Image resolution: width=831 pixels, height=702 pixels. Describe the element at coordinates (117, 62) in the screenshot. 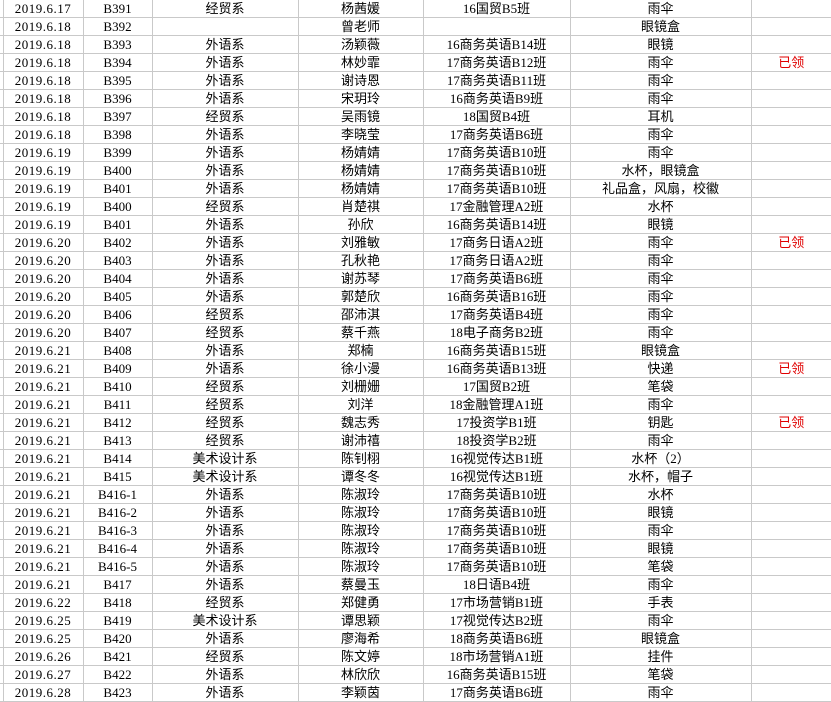

I see `id-cell: B394` at that location.